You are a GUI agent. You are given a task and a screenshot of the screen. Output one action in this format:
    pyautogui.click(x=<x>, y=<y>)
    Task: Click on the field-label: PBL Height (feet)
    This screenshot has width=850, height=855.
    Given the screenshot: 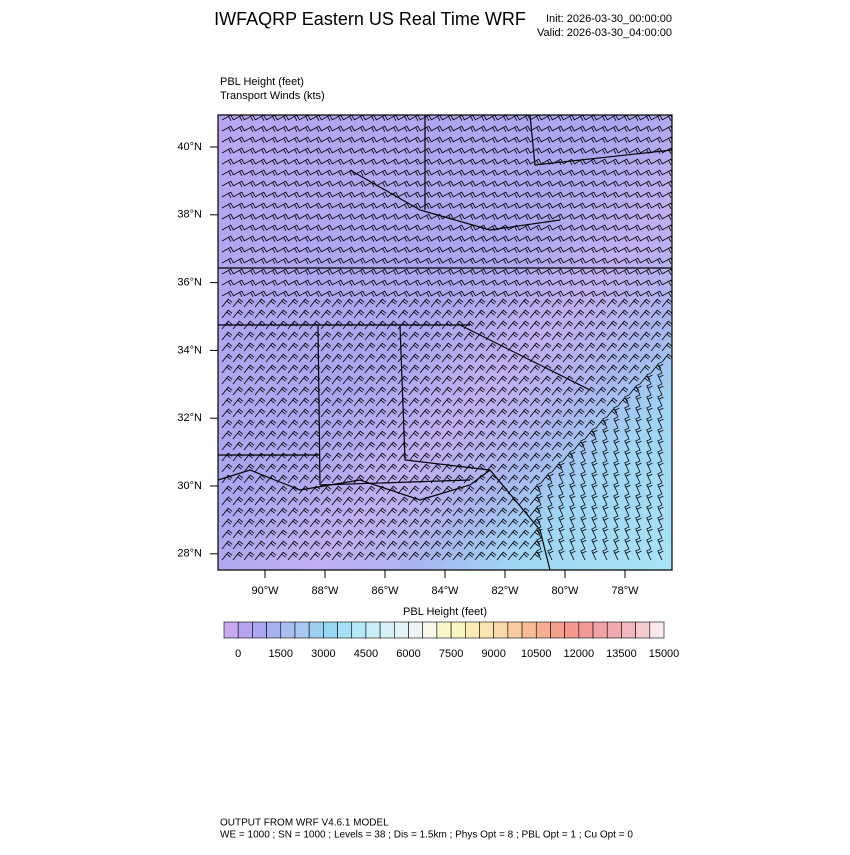 What is the action you would take?
    pyautogui.click(x=262, y=82)
    